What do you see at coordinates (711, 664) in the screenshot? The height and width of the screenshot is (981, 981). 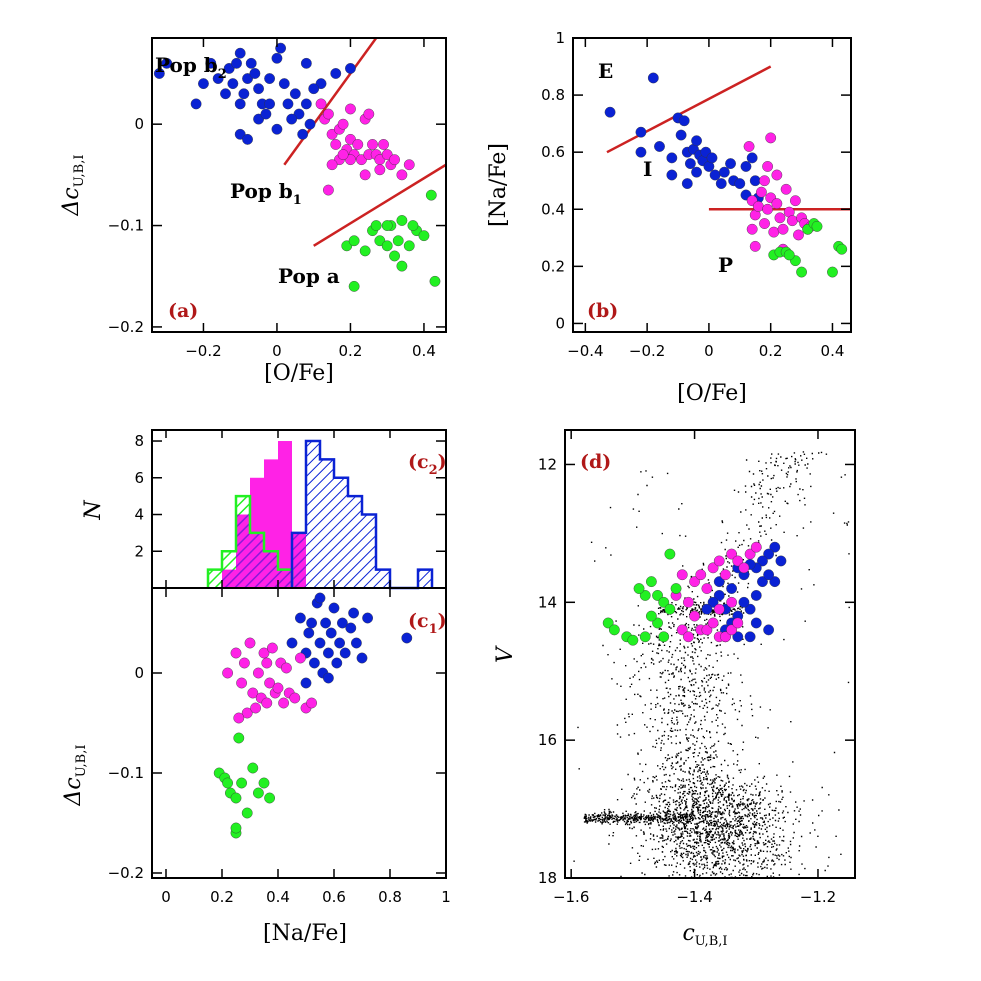 I see `panel-d-marks` at bounding box center [711, 664].